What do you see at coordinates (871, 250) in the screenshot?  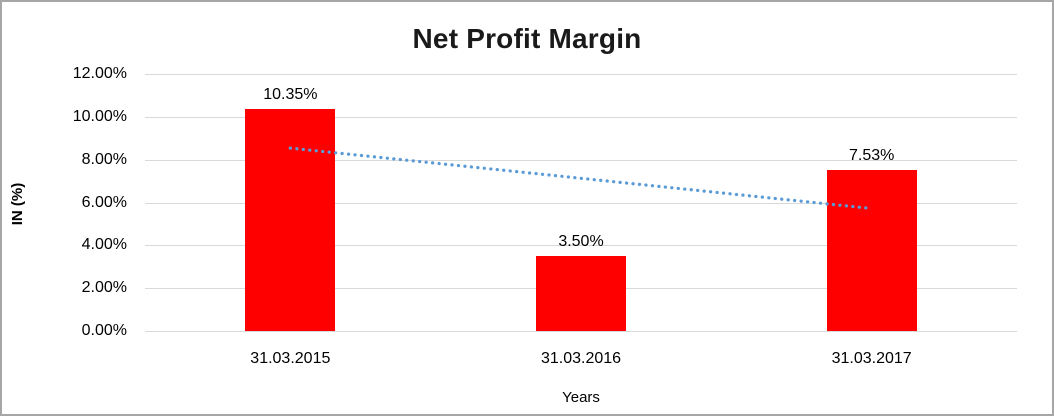 I see `bar-31.03.2017` at bounding box center [871, 250].